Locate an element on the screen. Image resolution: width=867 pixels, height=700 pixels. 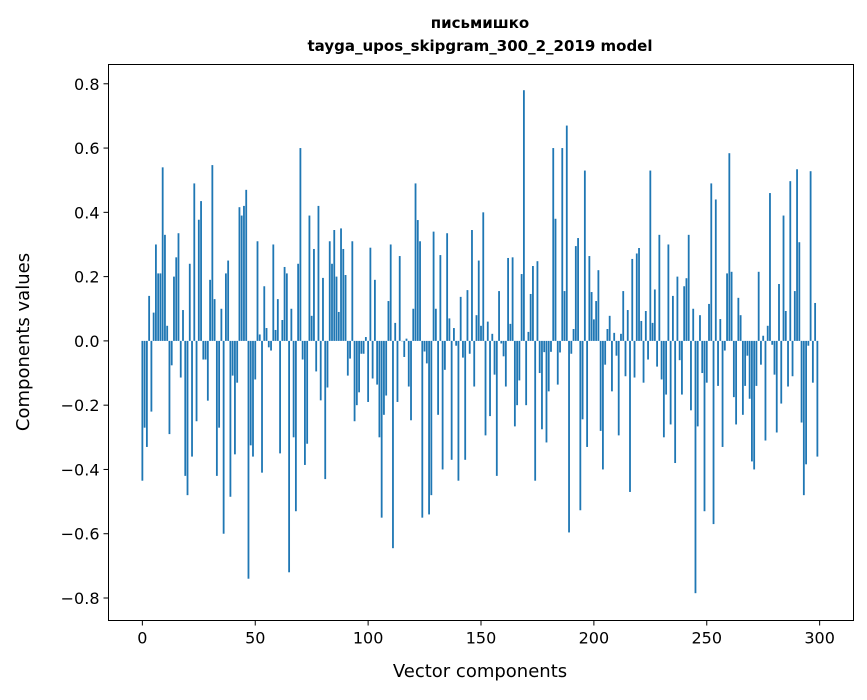
x-tick-label: 150 is located at coordinates (481, 638).